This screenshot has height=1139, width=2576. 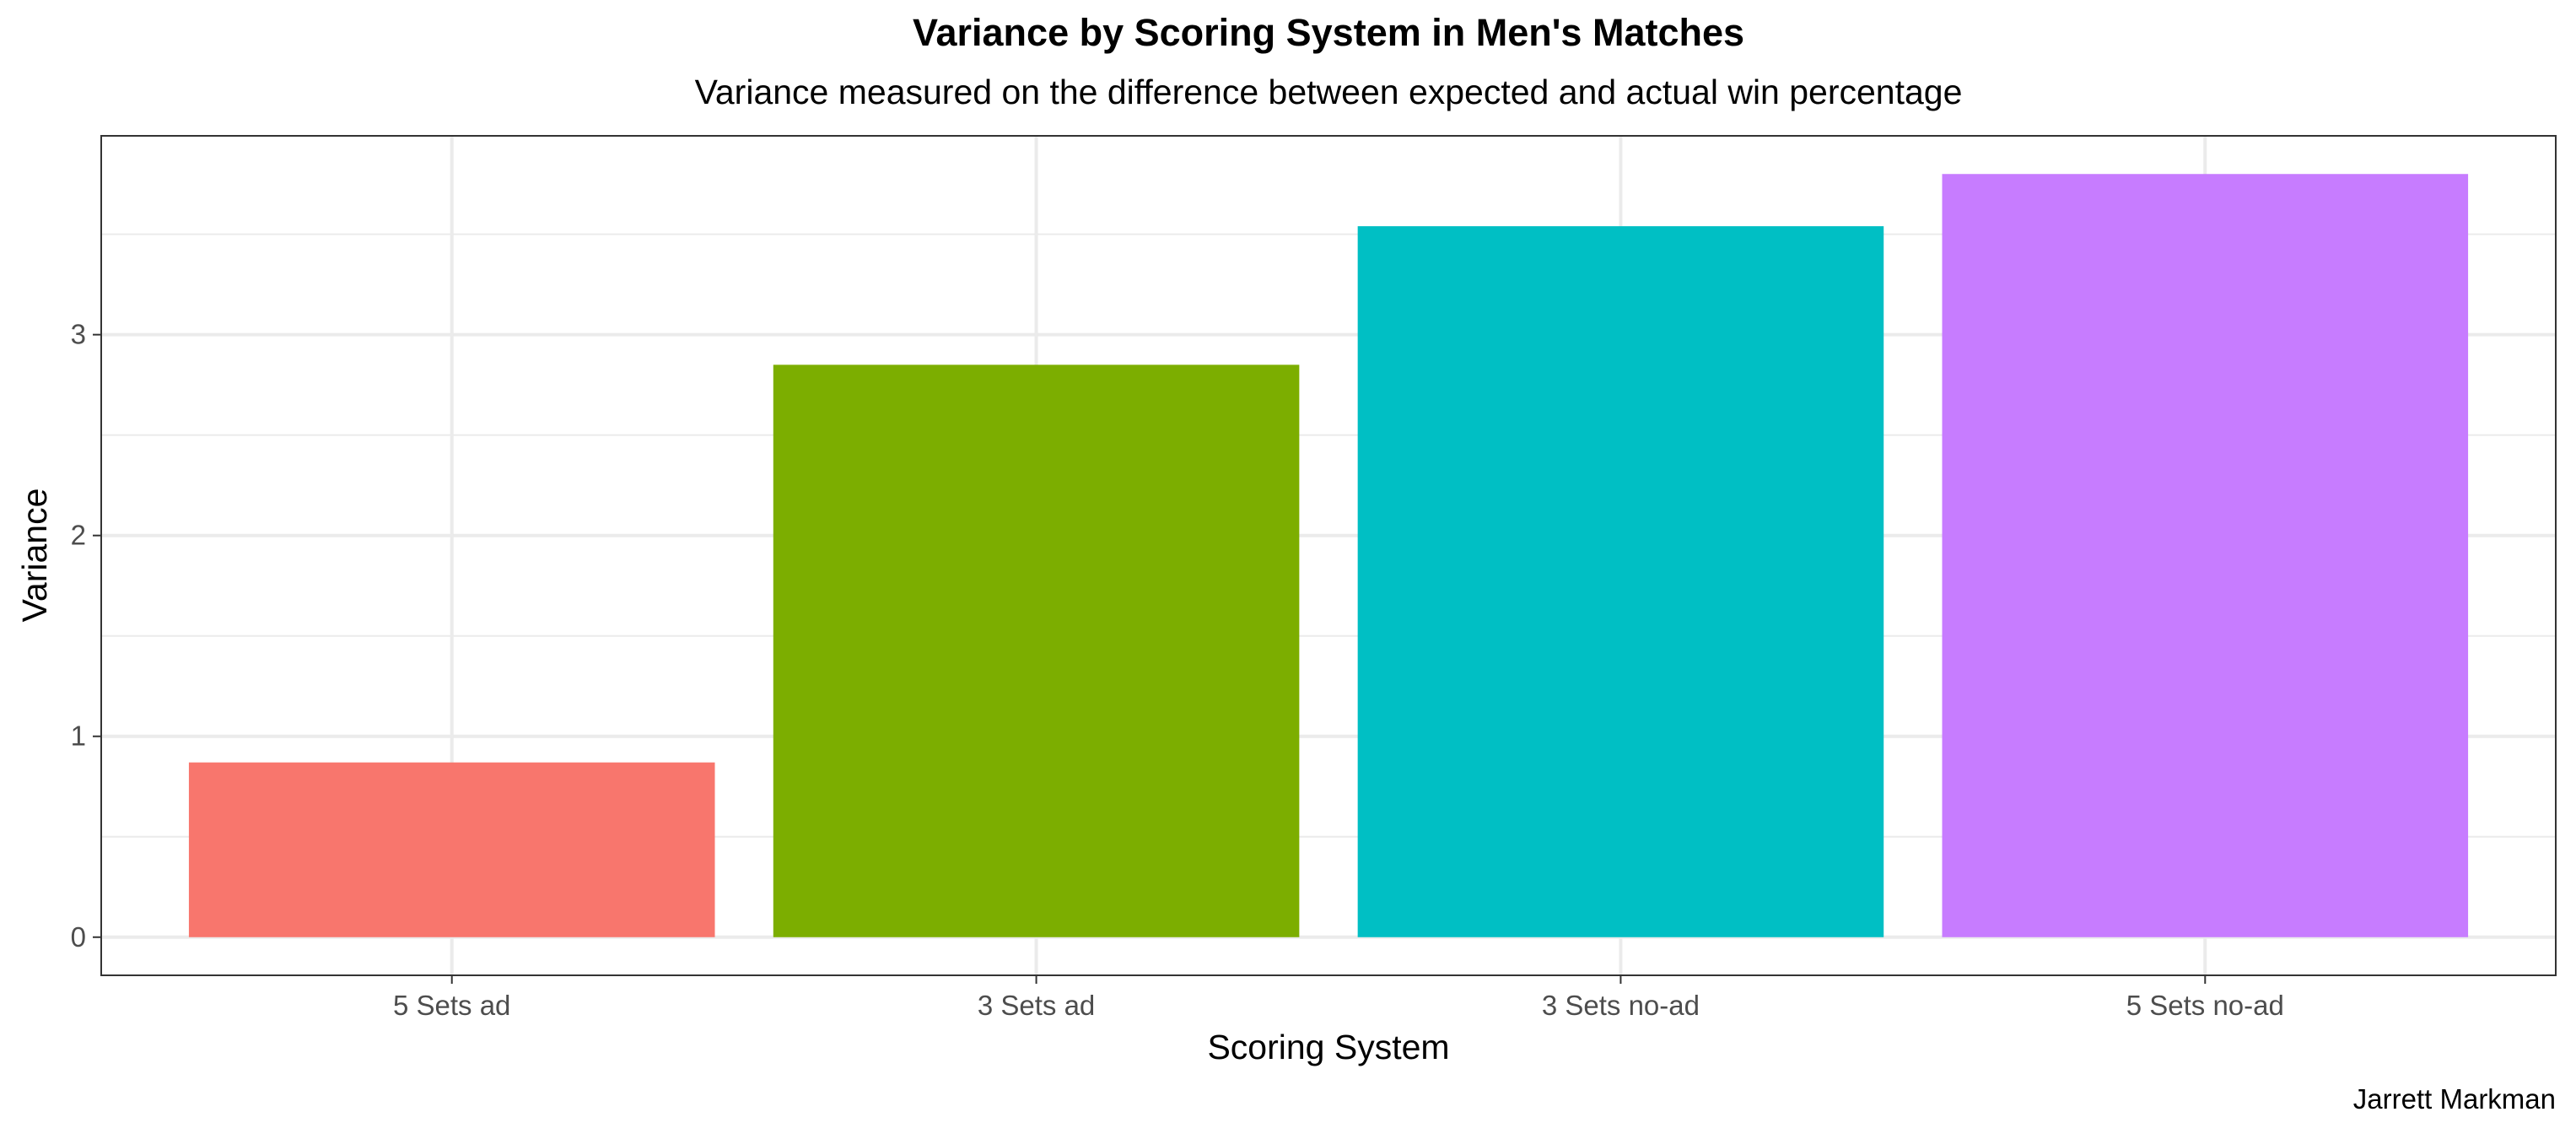 I want to click on bar-5-sets-no-ad, so click(x=2205, y=555).